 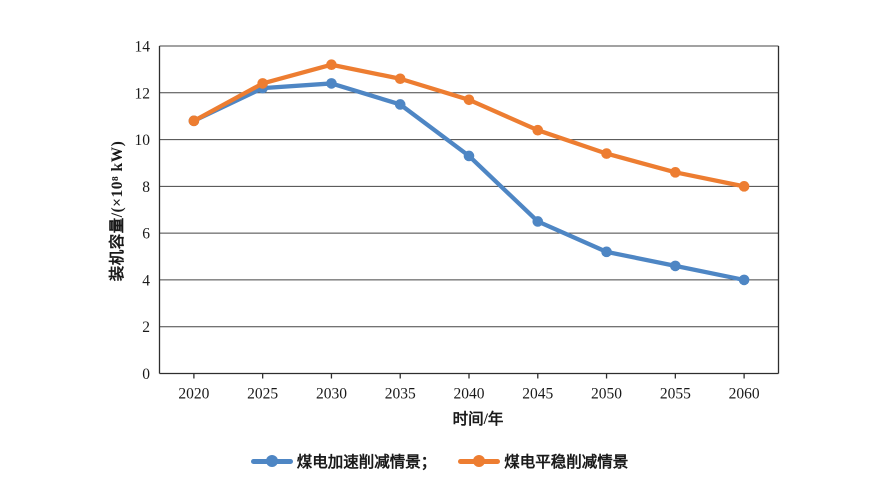 I want to click on y-tick-label: 12, so click(x=143, y=93).